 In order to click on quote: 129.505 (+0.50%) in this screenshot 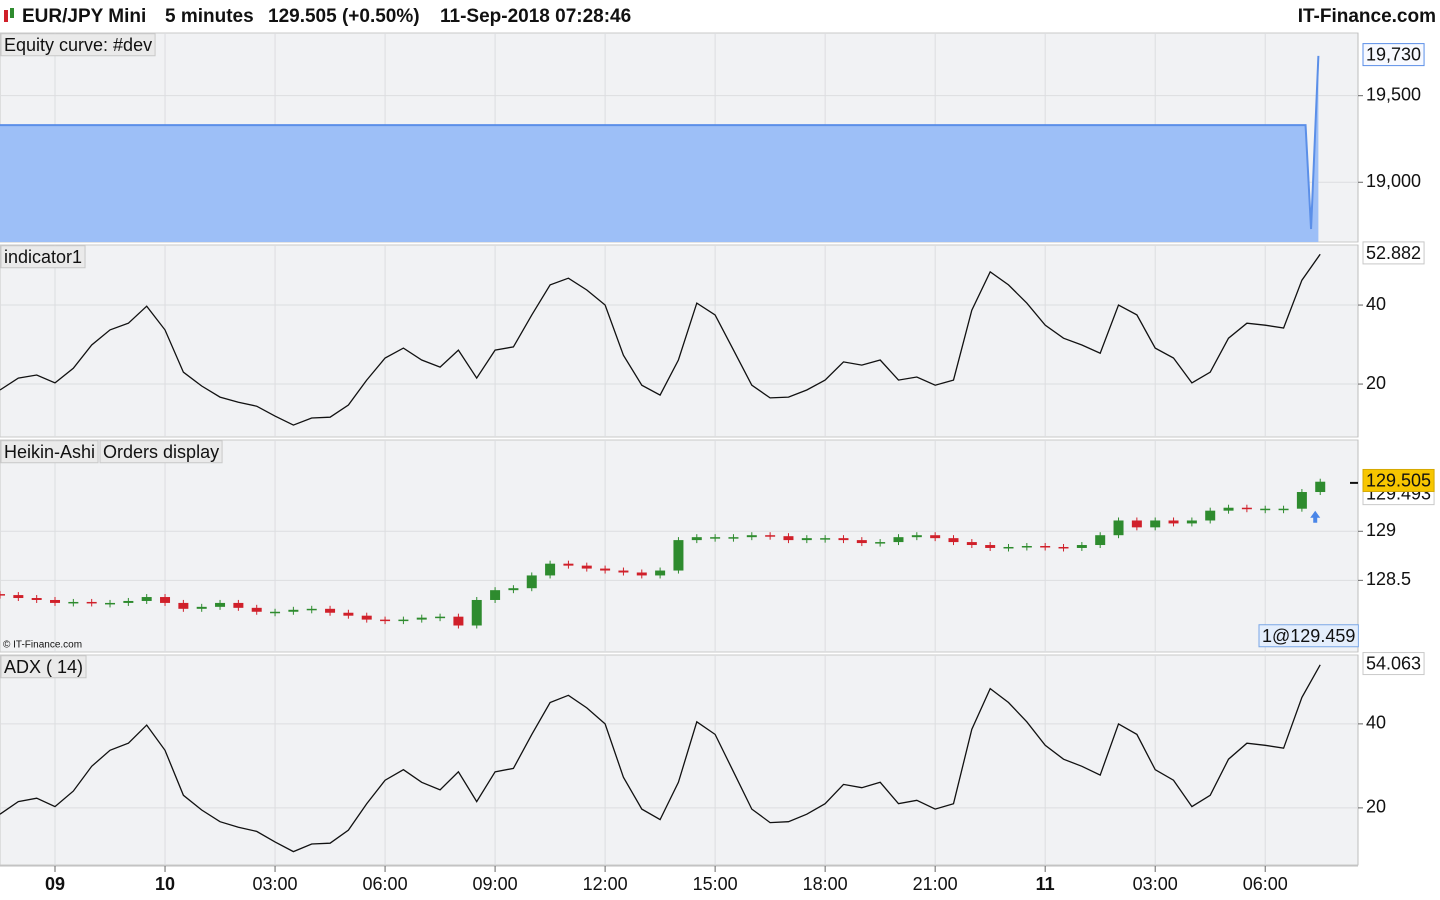, I will do `click(344, 16)`.